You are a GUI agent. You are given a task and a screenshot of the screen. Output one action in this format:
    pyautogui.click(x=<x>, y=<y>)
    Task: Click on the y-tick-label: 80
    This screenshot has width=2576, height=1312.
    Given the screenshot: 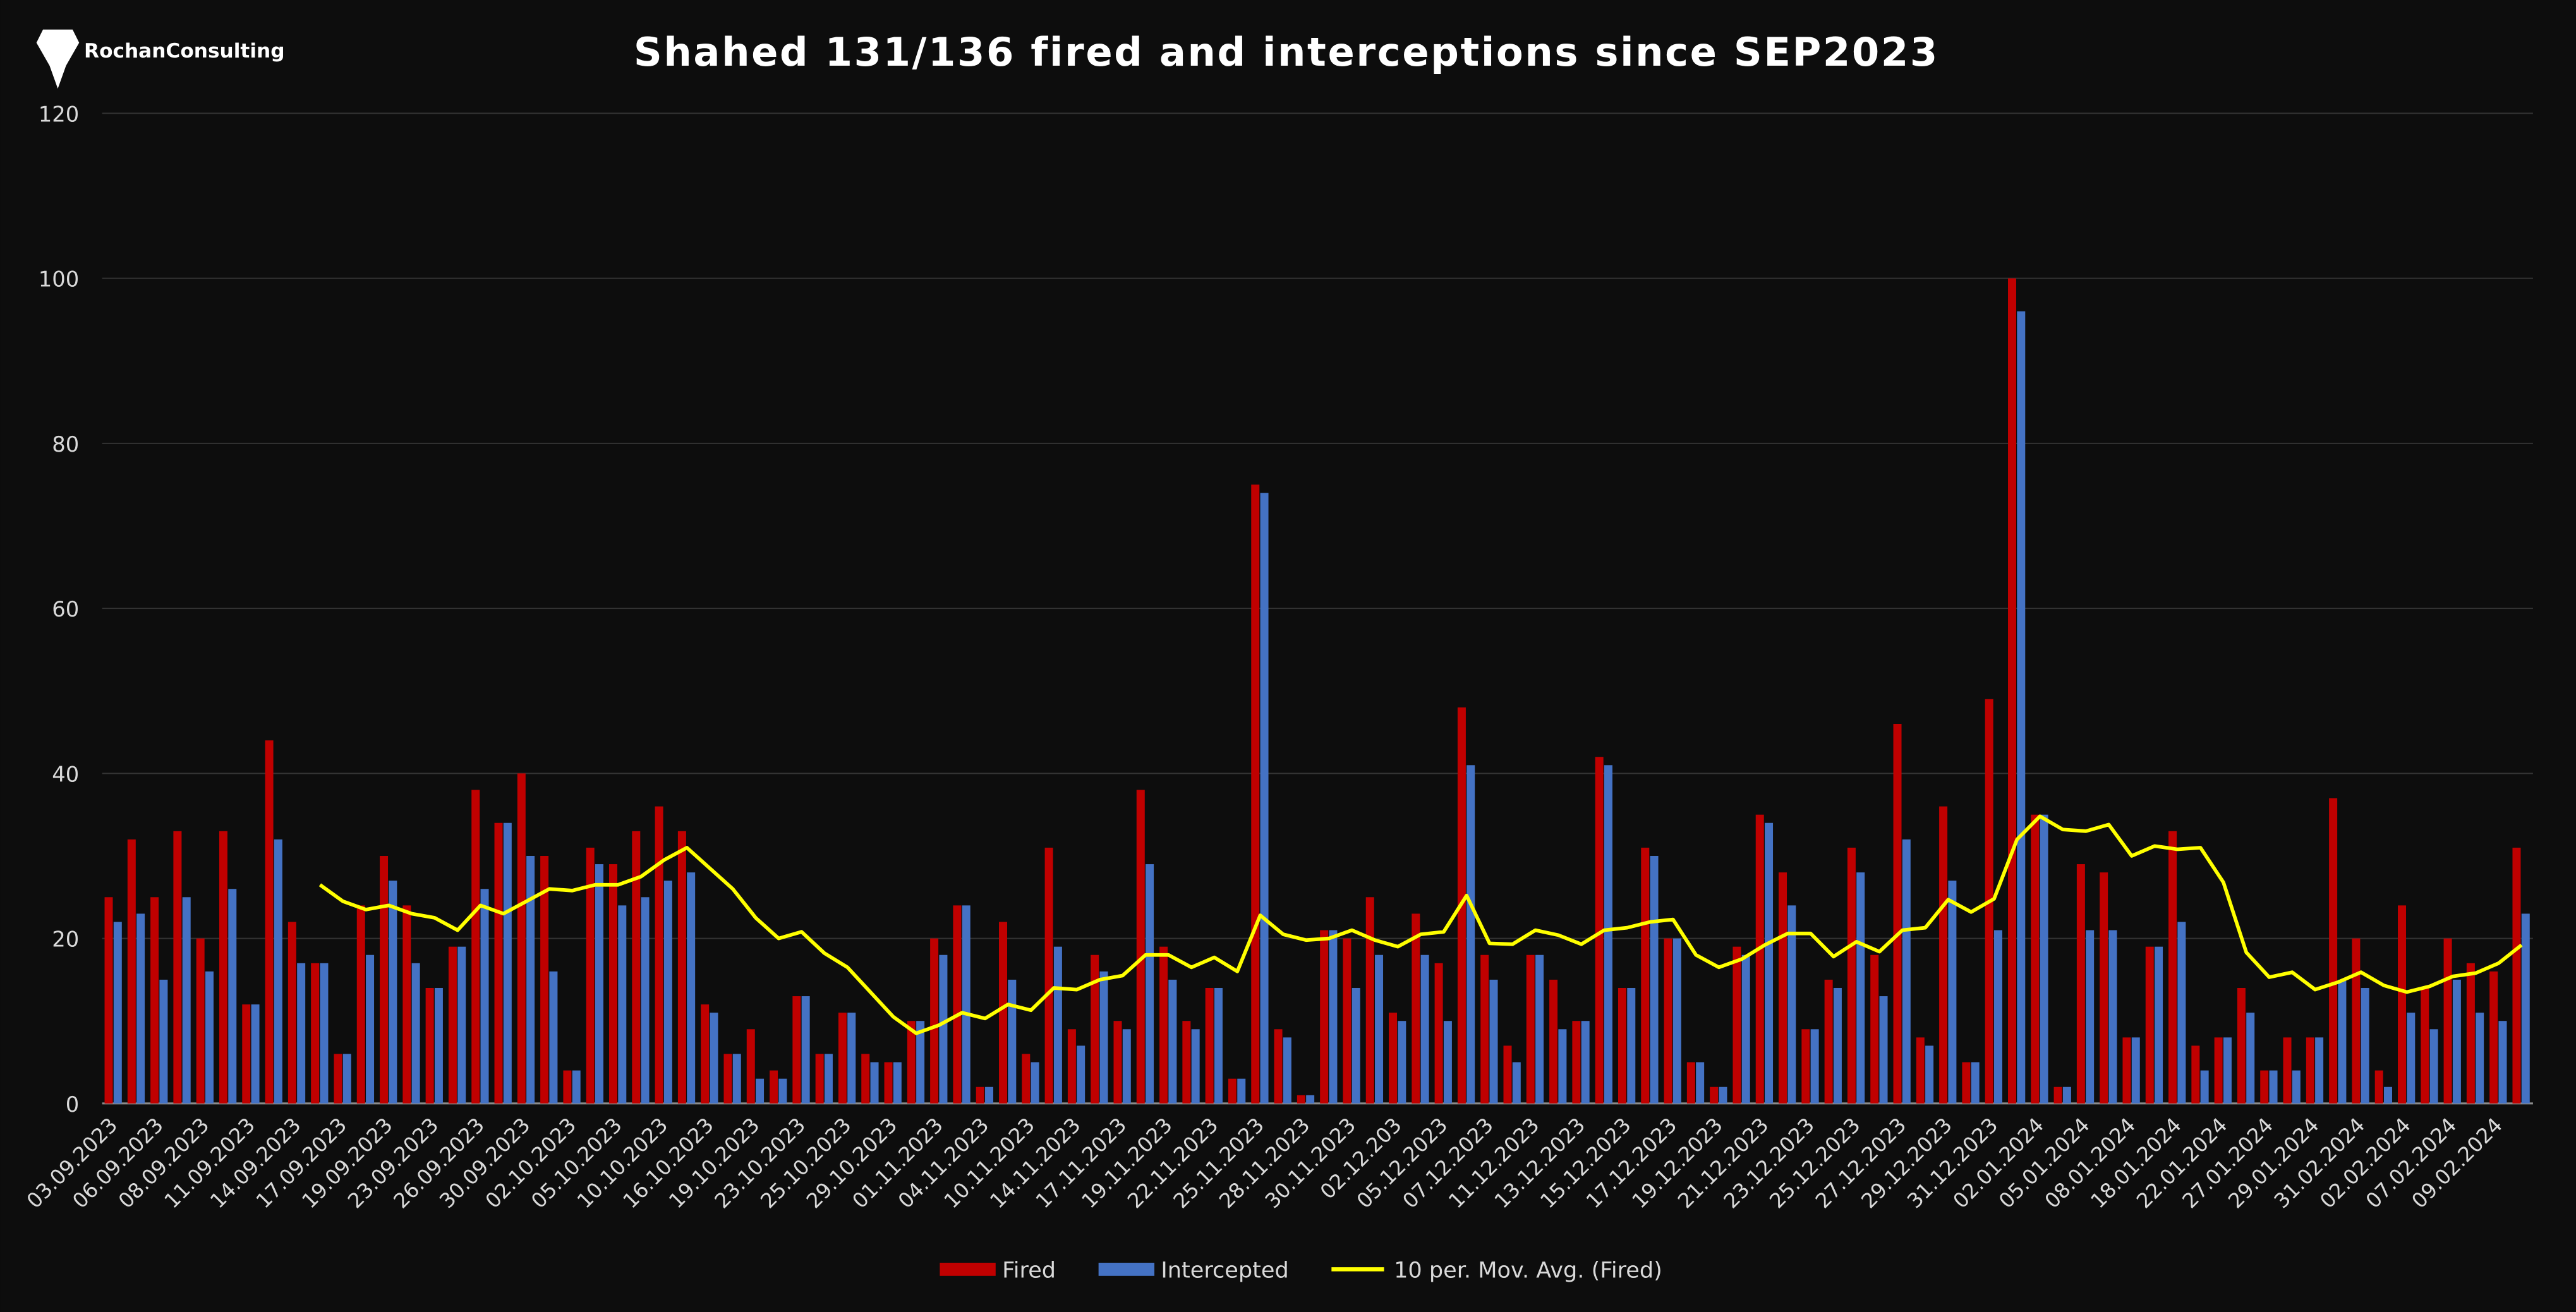 What is the action you would take?
    pyautogui.click(x=65, y=445)
    